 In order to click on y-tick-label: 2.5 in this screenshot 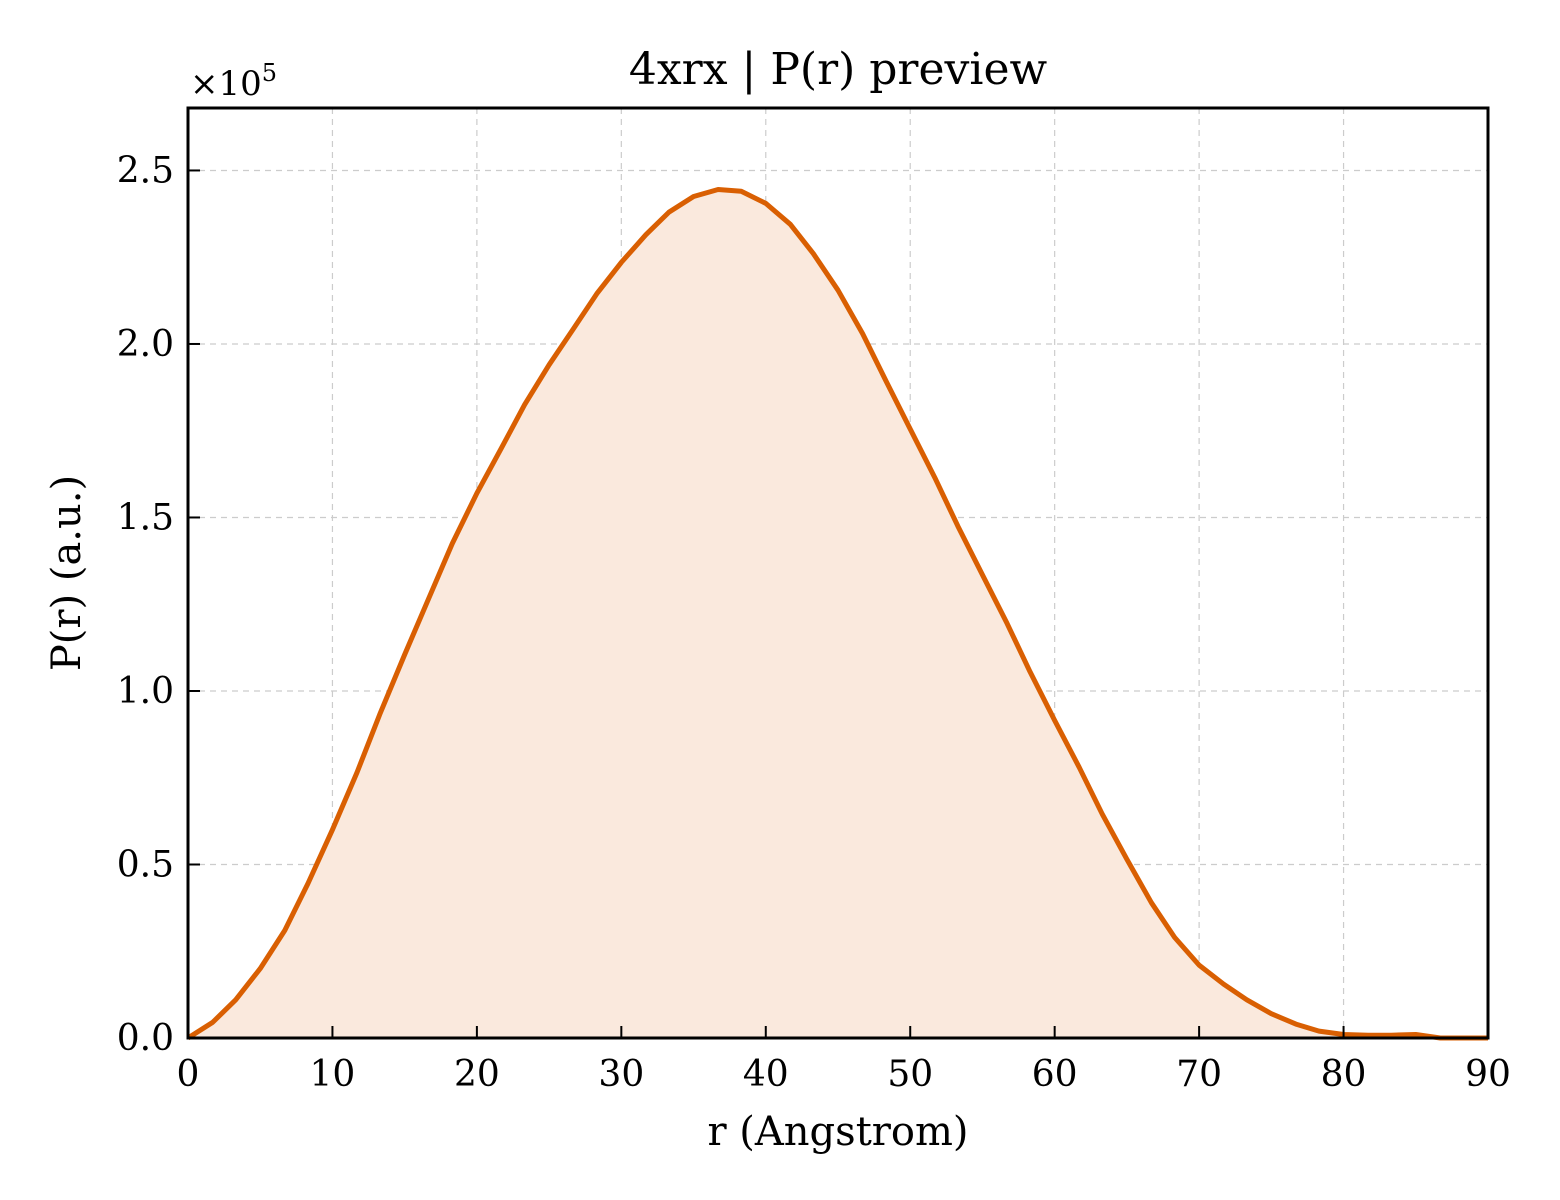, I will do `click(145, 170)`.